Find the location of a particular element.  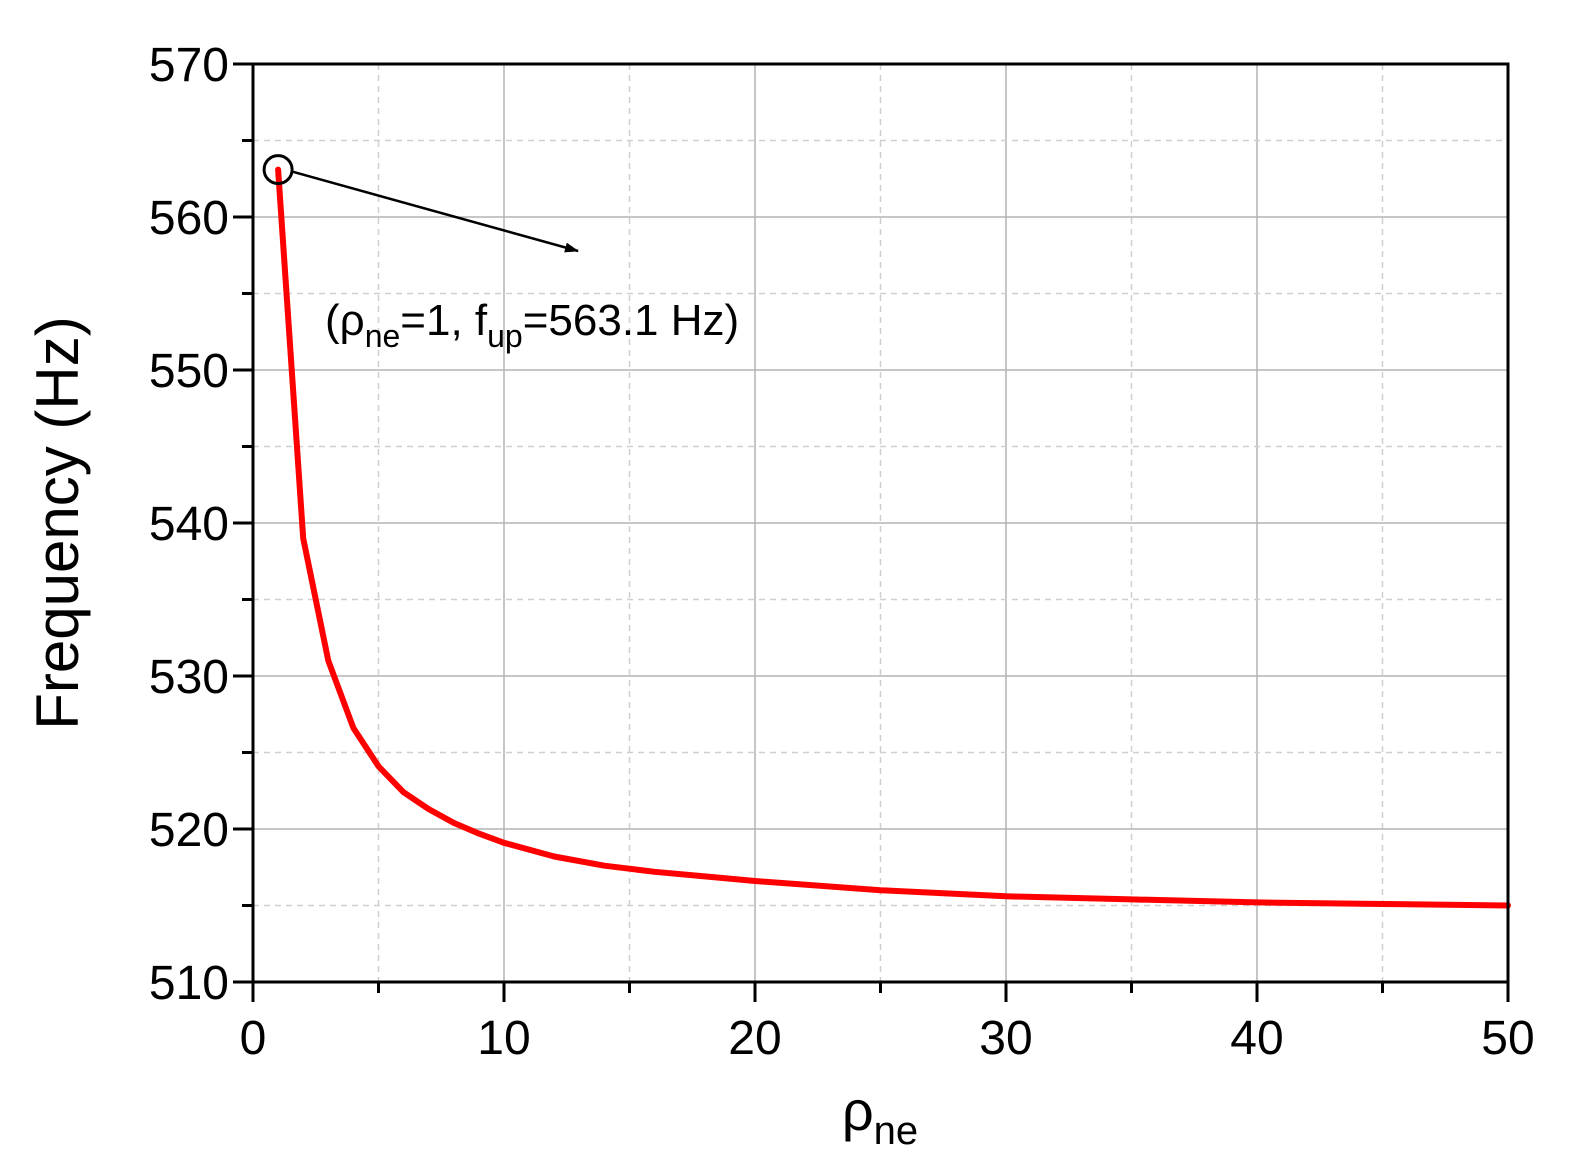

y-axis-title: Frequency (Hz) is located at coordinates (57, 522).